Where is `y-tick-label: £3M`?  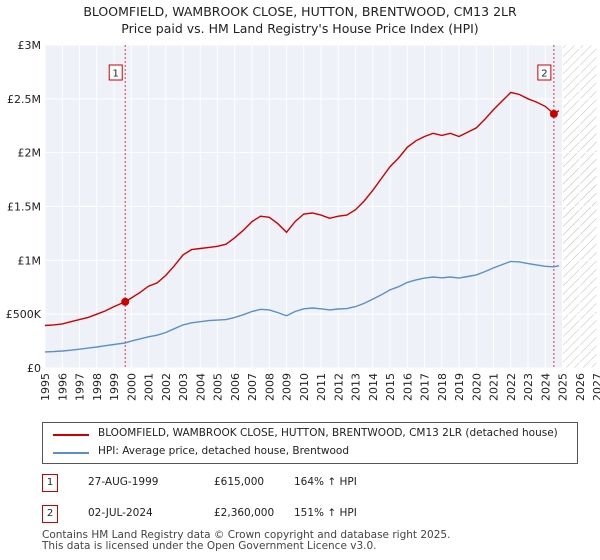
y-tick-label: £3M is located at coordinates (30, 45).